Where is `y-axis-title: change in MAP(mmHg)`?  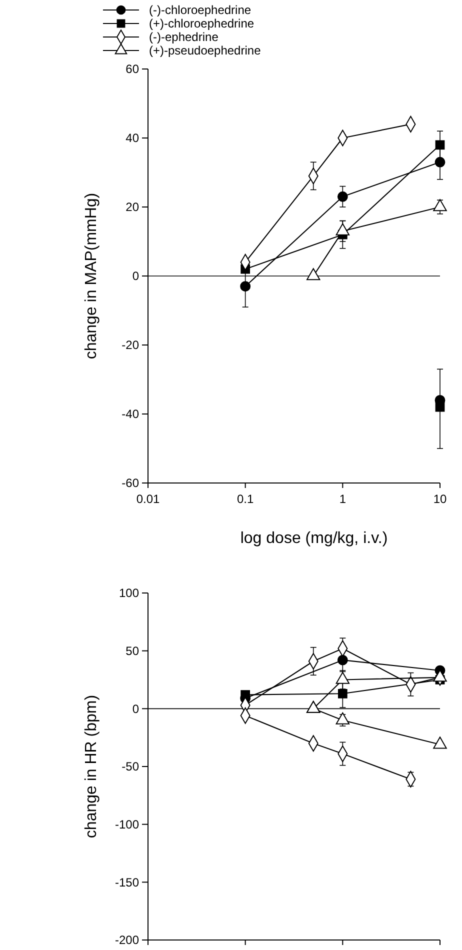 y-axis-title: change in MAP(mmHg) is located at coordinates (91, 276).